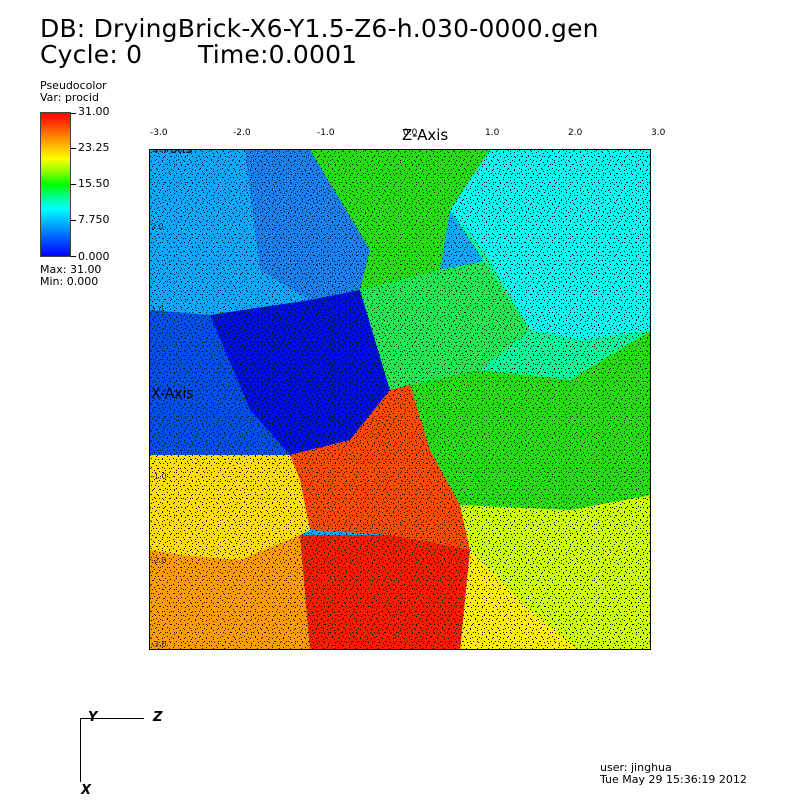  Describe the element at coordinates (242, 133) in the screenshot. I see `top-tick: -2.0` at that location.